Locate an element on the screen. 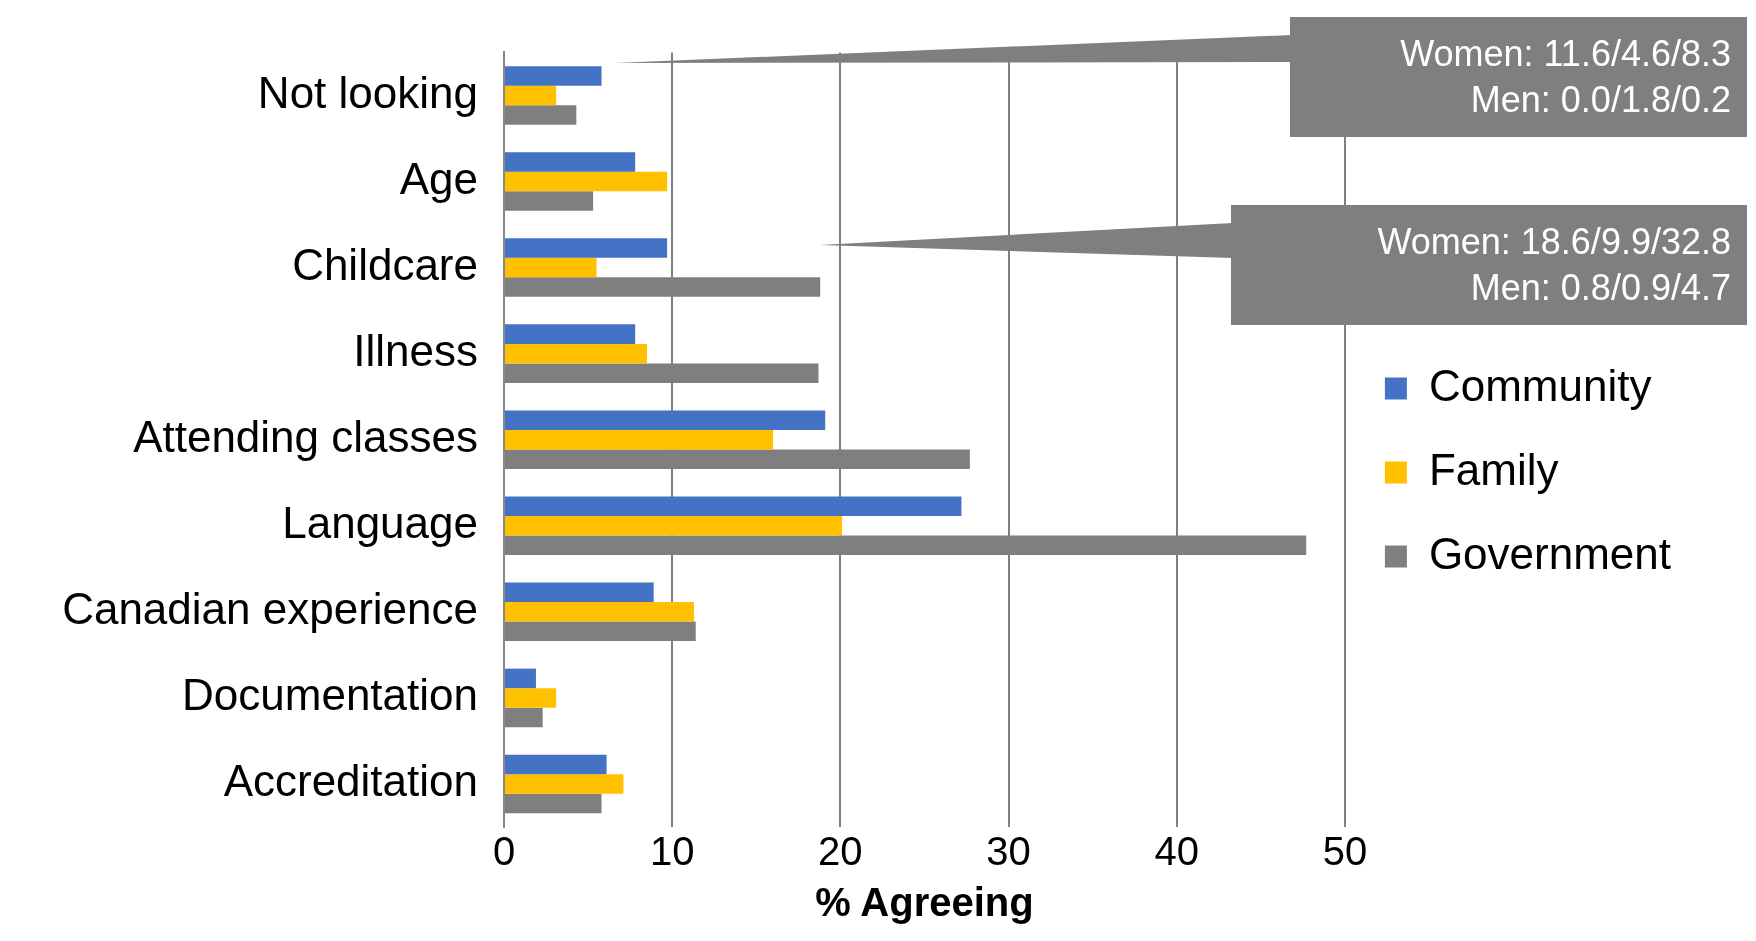  y-tick-label: Canadian experience is located at coordinates (270, 608).